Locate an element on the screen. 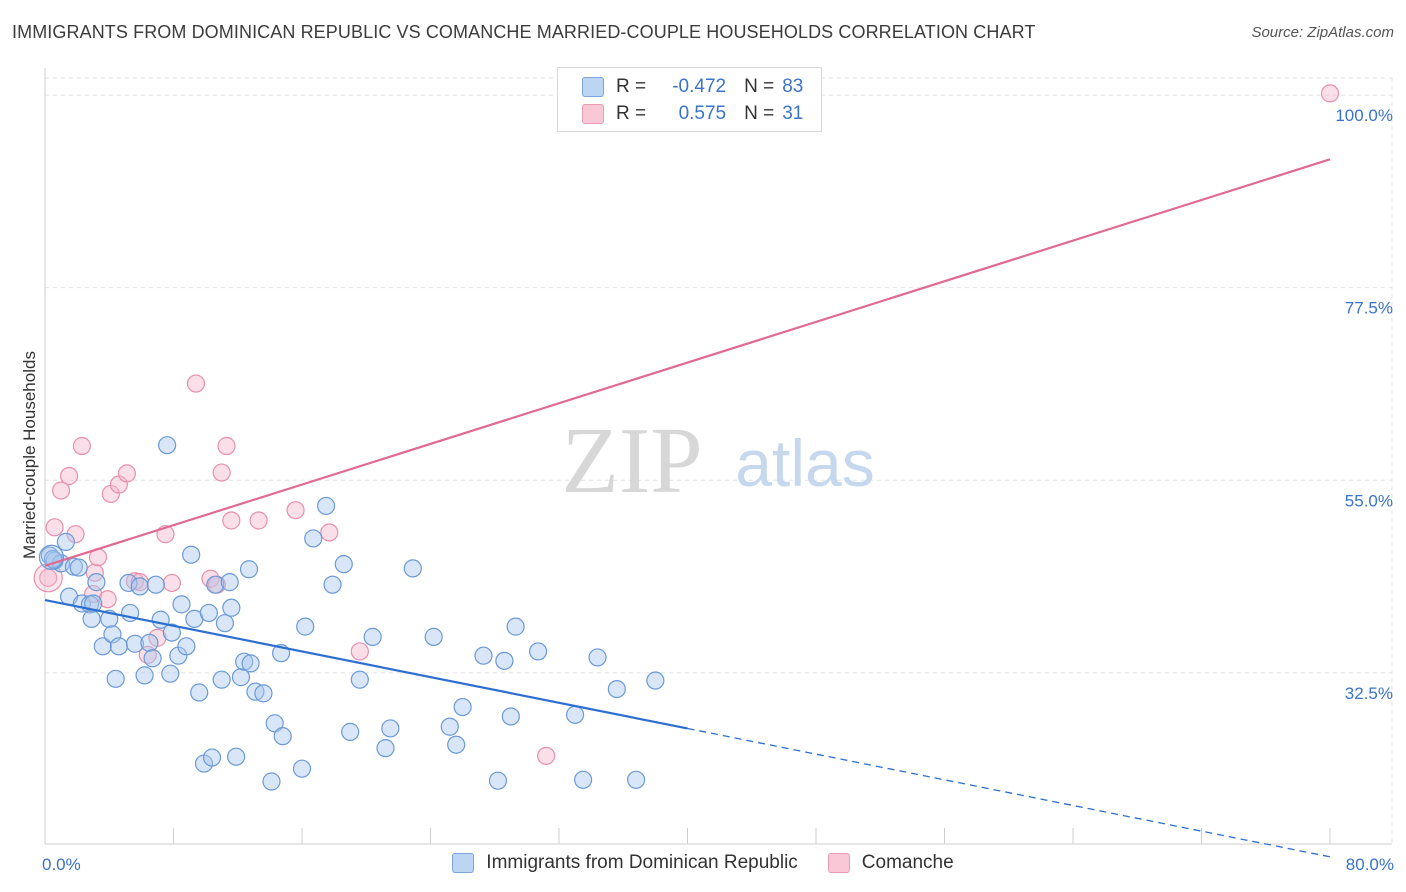 This screenshot has height=892, width=1406. watermark-atlas: atlas is located at coordinates (804, 463).